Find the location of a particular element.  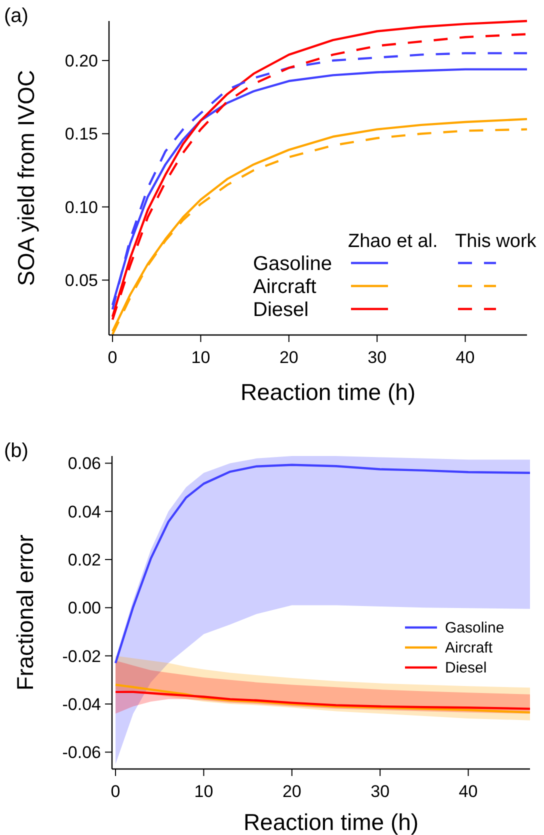

annotation: Zhao et al. is located at coordinates (393, 241).